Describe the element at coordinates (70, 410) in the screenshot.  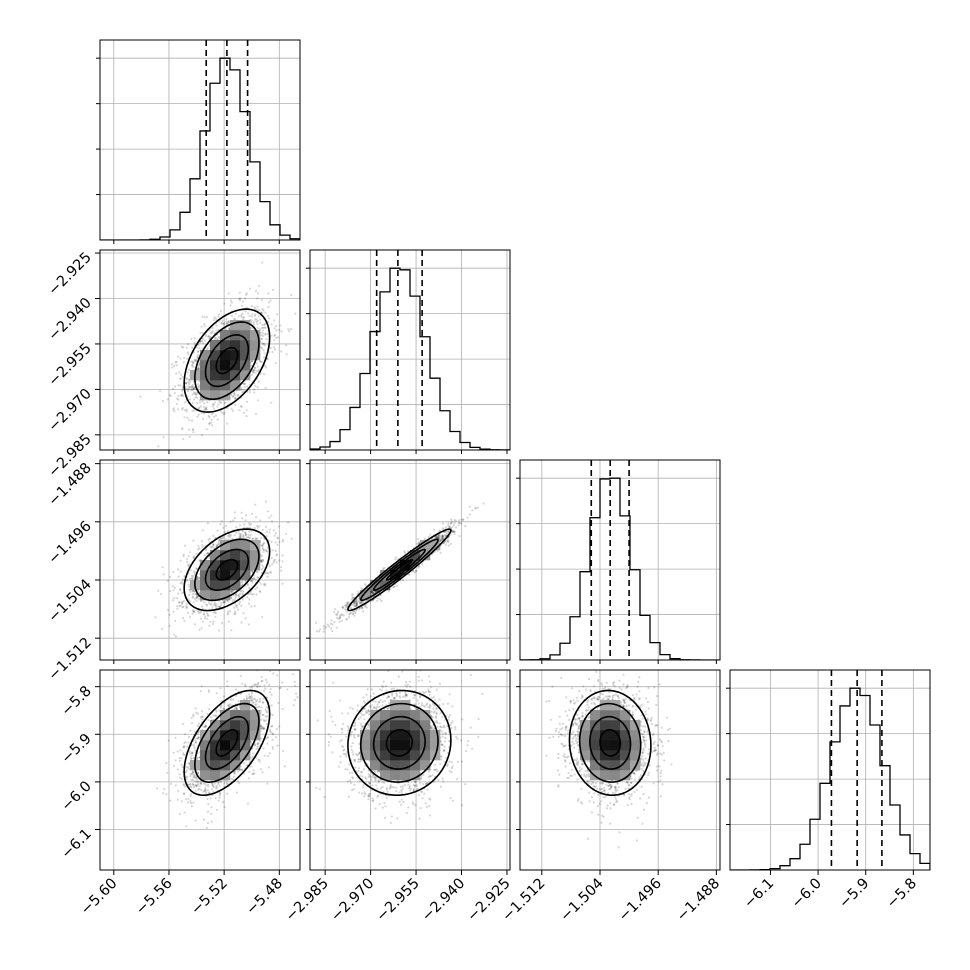
I see `y-tick-label: −2.970` at that location.